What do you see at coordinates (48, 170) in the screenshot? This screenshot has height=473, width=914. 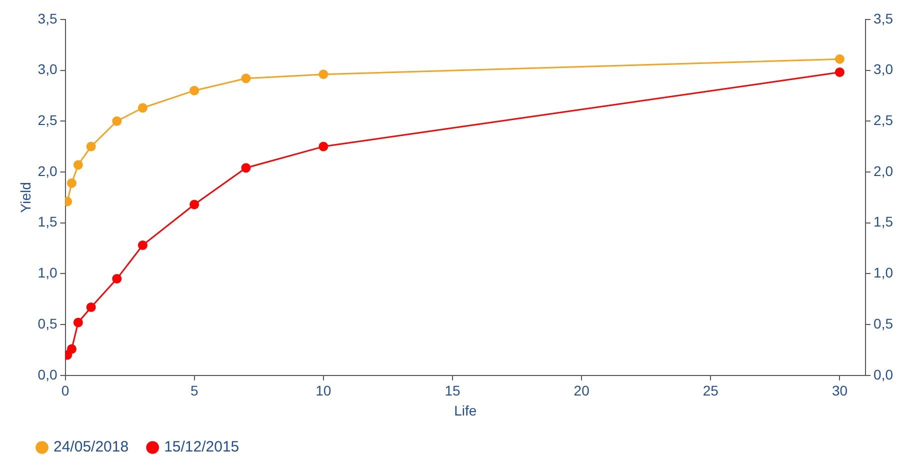 I see `y-tick-label: 2,0` at bounding box center [48, 170].